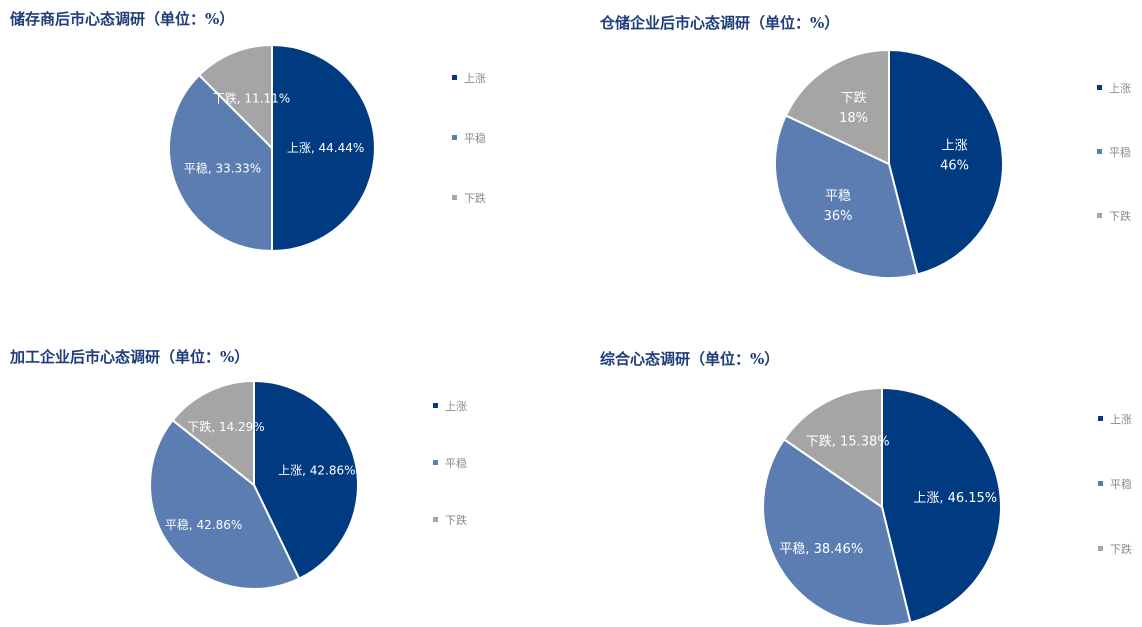 This screenshot has width=1142, height=627. I want to click on data-label-3: 下跌, 14.29%, so click(225, 426).